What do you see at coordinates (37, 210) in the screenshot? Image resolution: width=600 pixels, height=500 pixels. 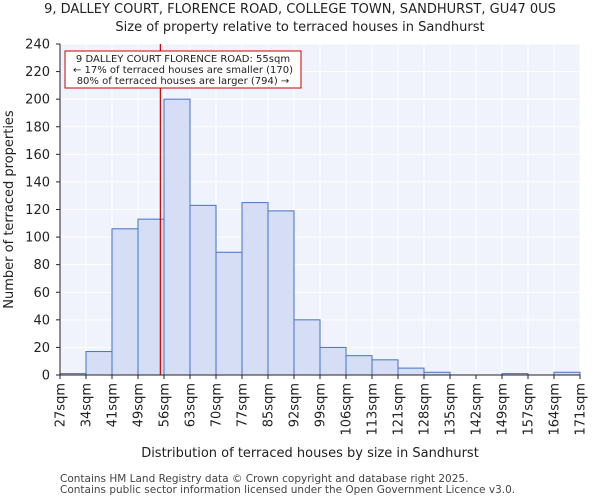 I see `y-tick-label: 120` at bounding box center [37, 210].